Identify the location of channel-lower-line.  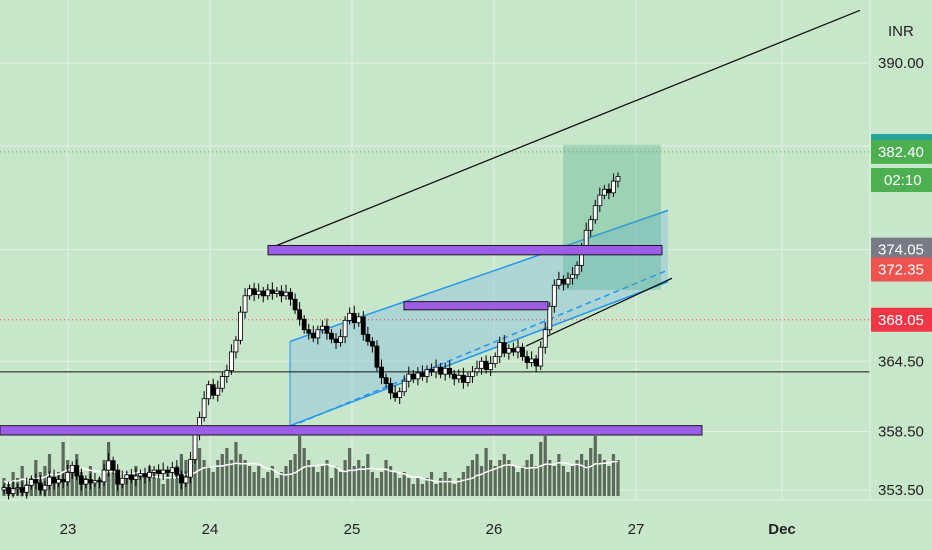
(479, 354).